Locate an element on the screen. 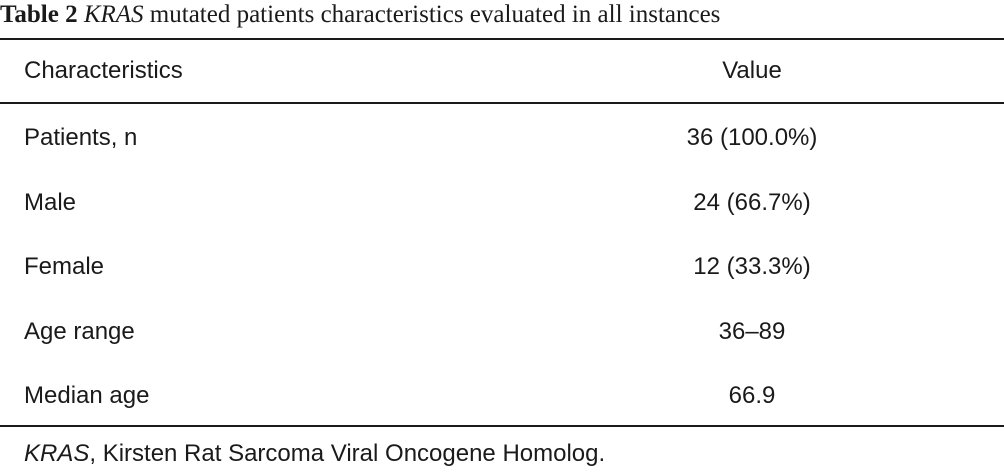  row-characteristic: Male is located at coordinates (50, 202).